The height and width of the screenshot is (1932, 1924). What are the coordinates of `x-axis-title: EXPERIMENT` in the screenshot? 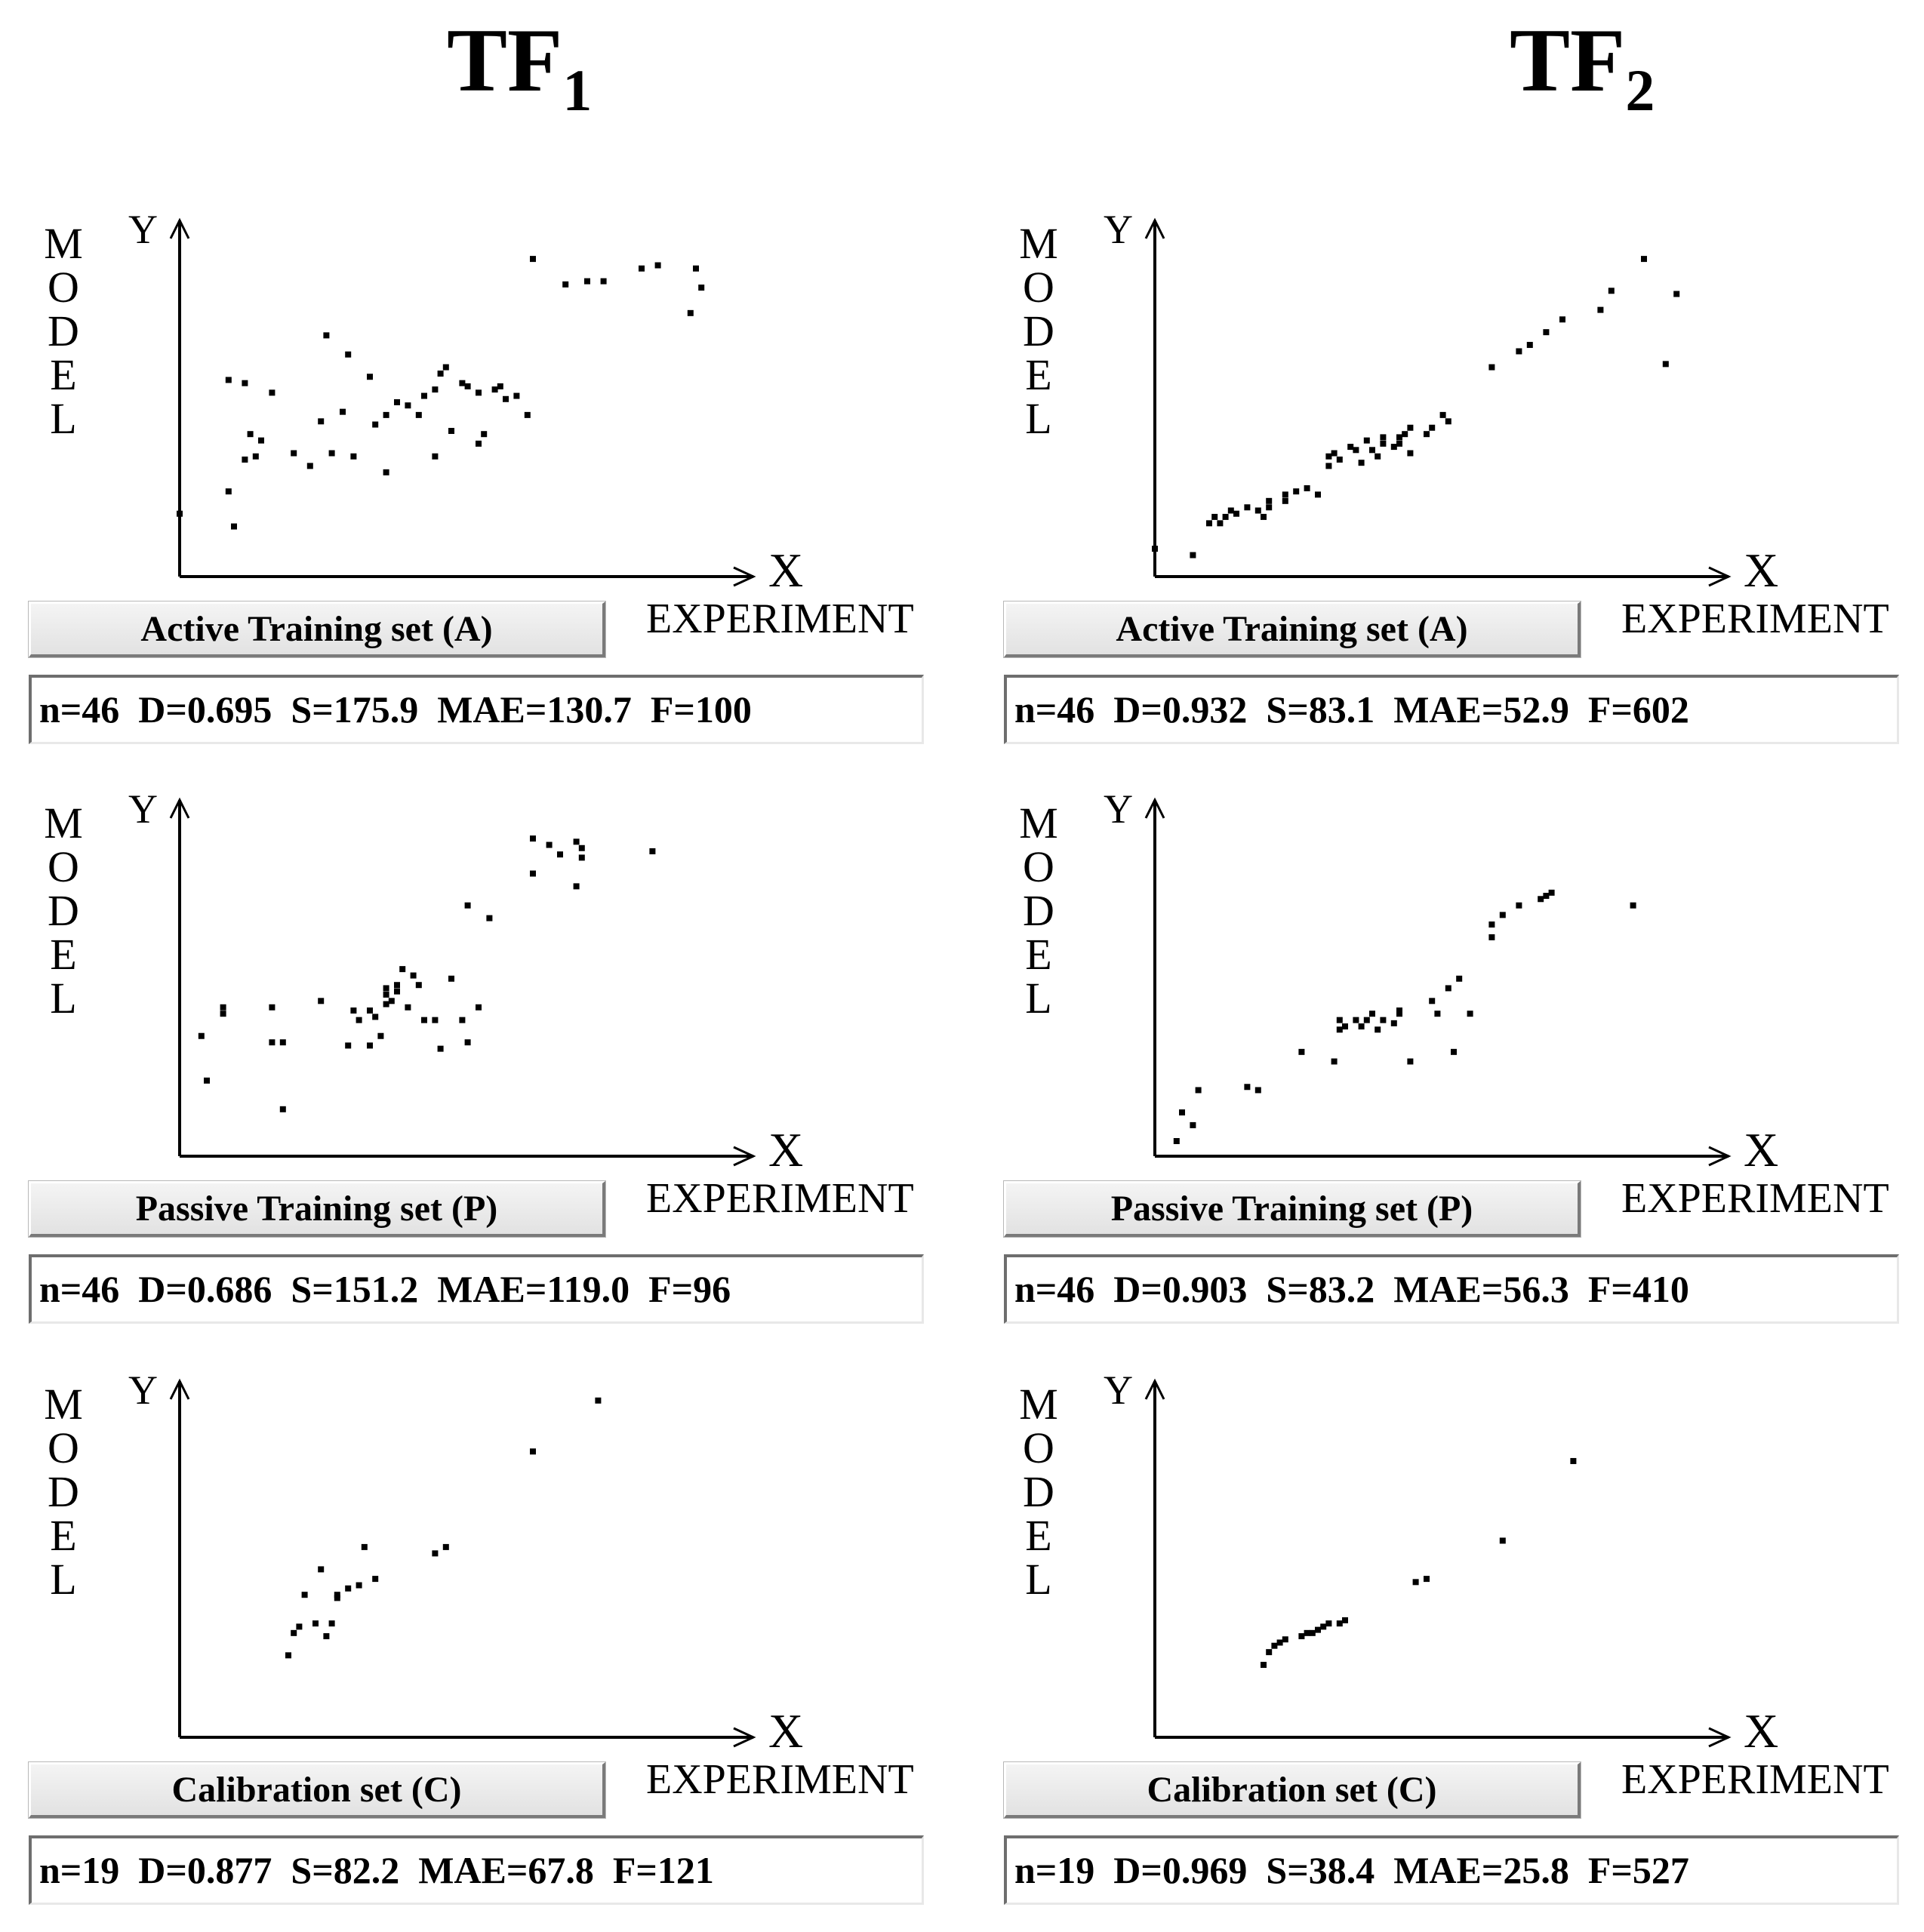 It's located at (1755, 1779).